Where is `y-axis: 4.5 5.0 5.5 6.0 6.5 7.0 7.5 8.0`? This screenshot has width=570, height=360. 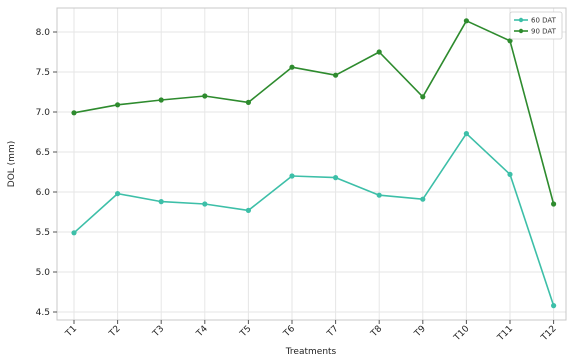
y-axis: 4.5 5.0 5.5 6.0 6.5 7.0 7.5 8.0 is located at coordinates (46, 173).